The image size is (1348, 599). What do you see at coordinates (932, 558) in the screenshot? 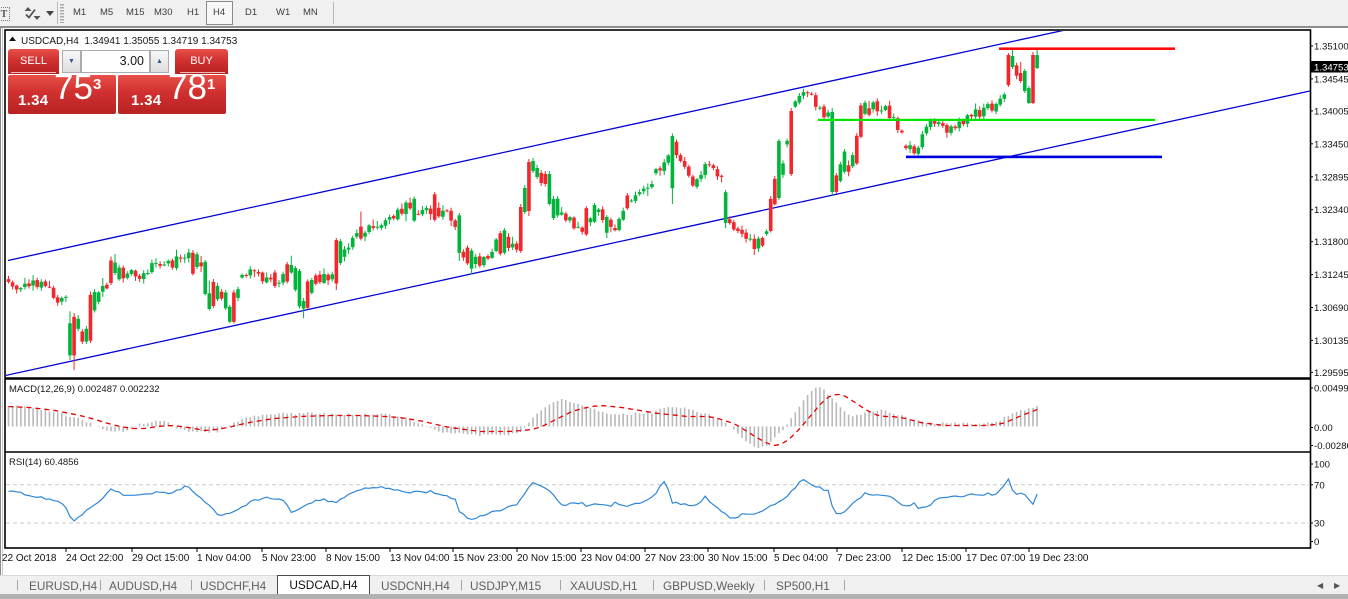
I see `svg-text: 12 Dec 15:00` at bounding box center [932, 558].